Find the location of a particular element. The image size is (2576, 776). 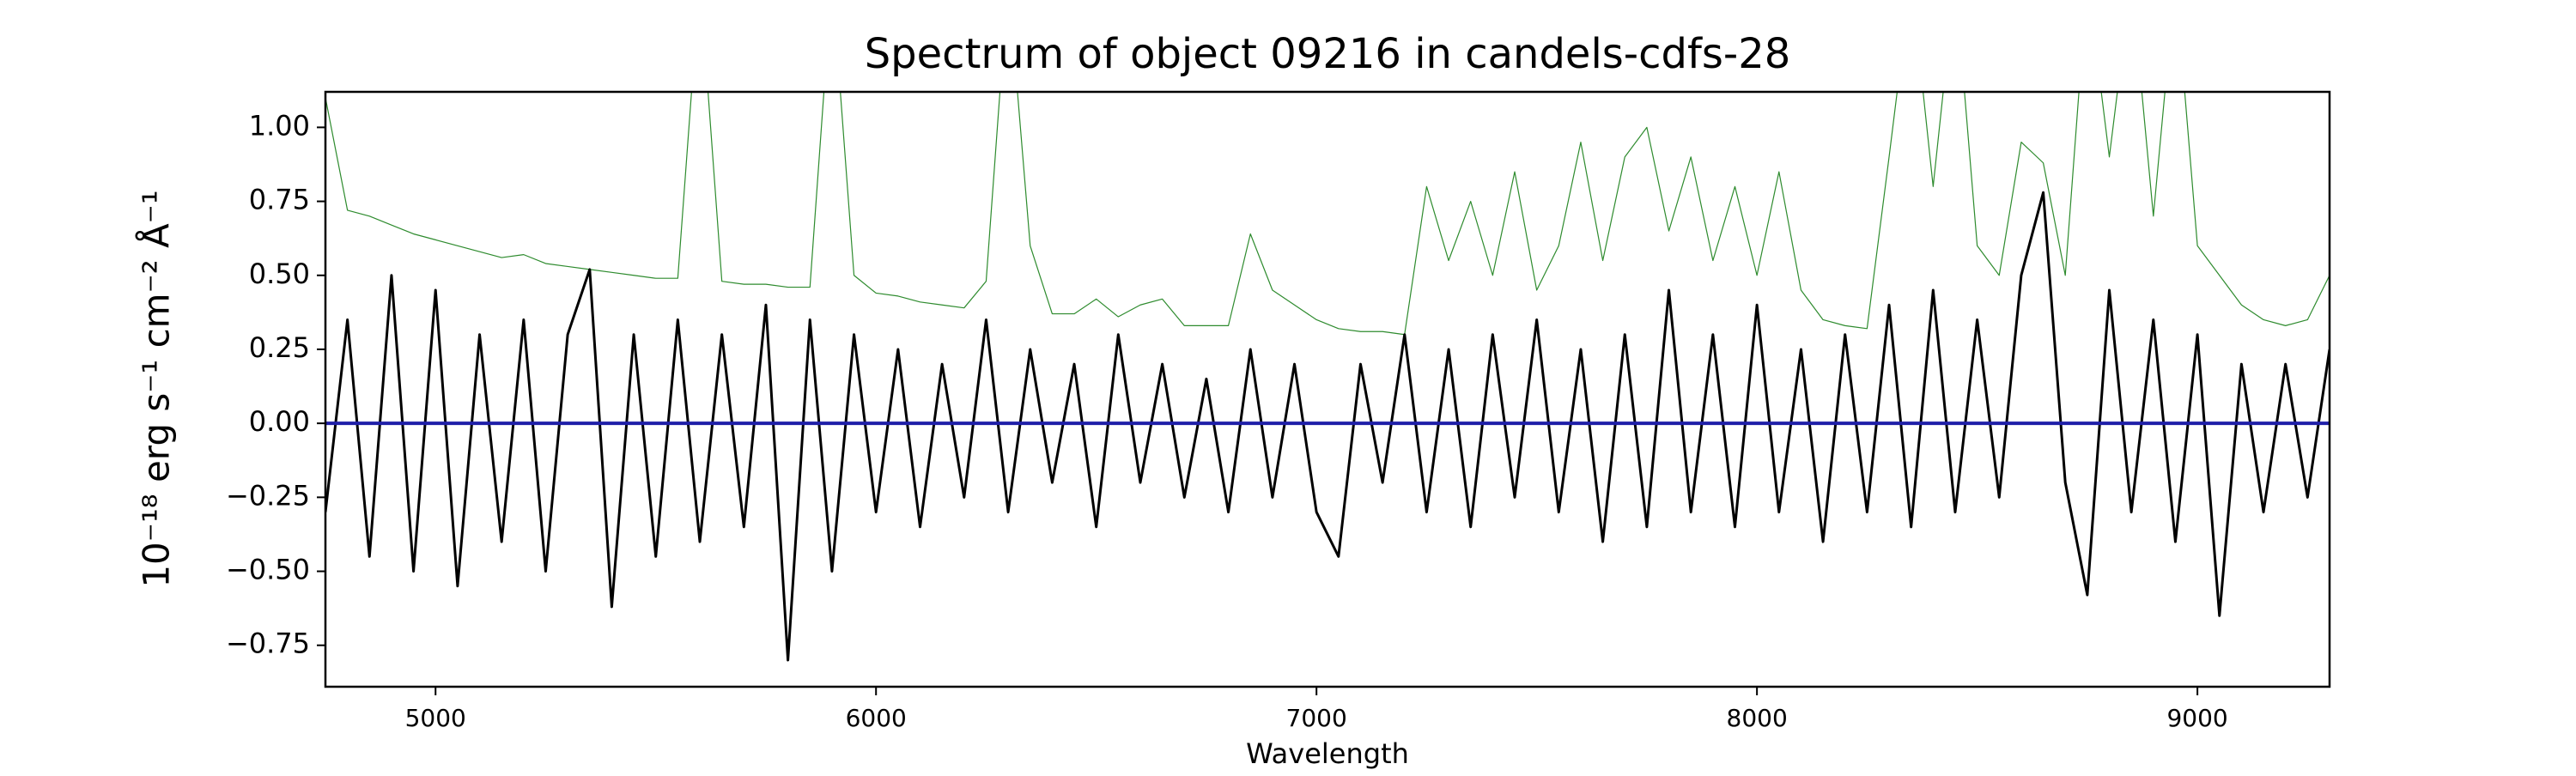

y-tick-label: 1.00 is located at coordinates (280, 126).